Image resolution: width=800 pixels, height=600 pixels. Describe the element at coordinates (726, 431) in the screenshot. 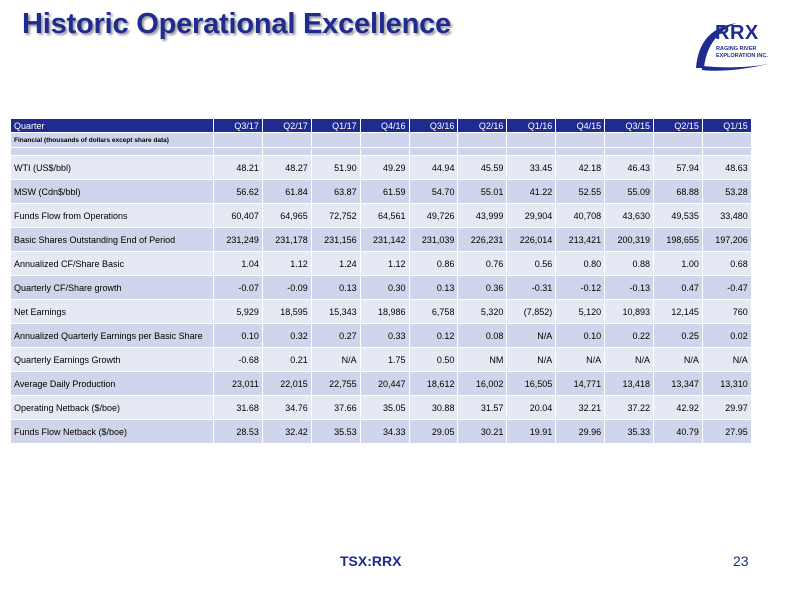

I see `table-cell: 27.95` at that location.